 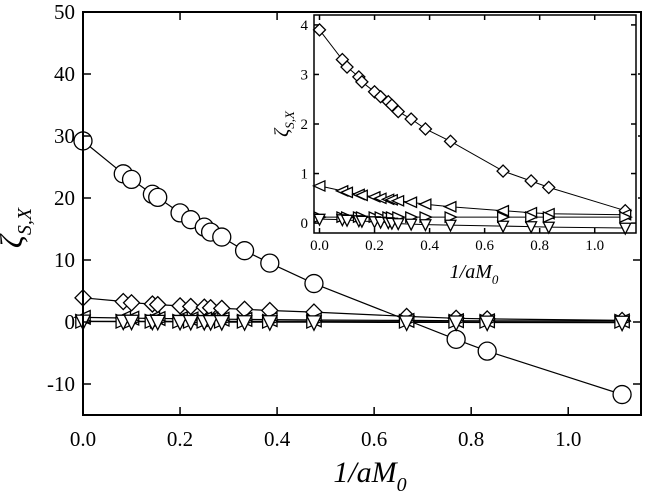 I want to click on inset-y-axis-title-main: ζ, so click(x=282, y=132).